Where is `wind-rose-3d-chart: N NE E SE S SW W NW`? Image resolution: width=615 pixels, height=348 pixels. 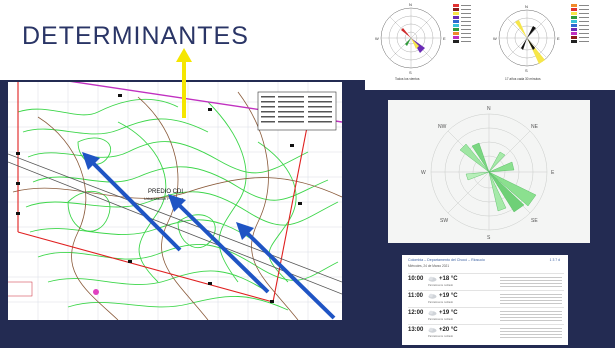
wind-rose-3d-chart: N NE E SE S SW W NW is located at coordinates (488, 173).